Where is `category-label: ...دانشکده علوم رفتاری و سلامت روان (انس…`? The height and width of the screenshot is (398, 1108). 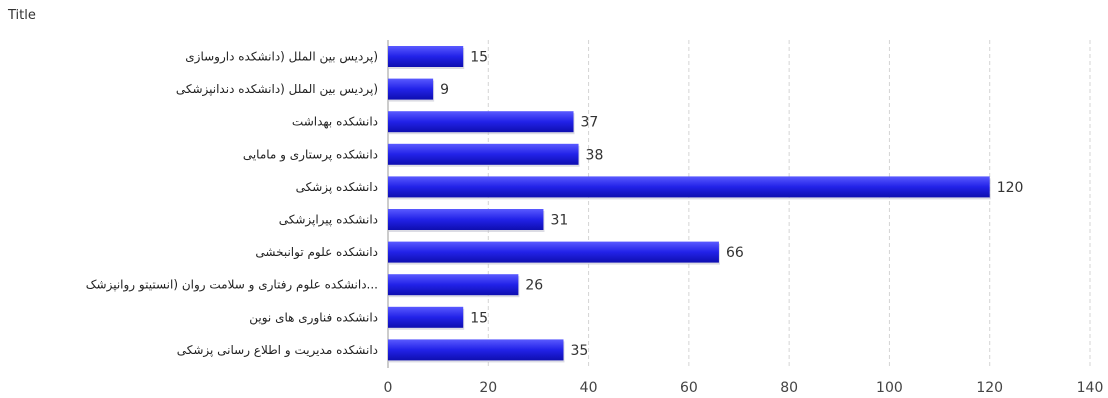 category-label: ...دانشکده علوم رفتاری و سلامت روان (انس… is located at coordinates (232, 285).